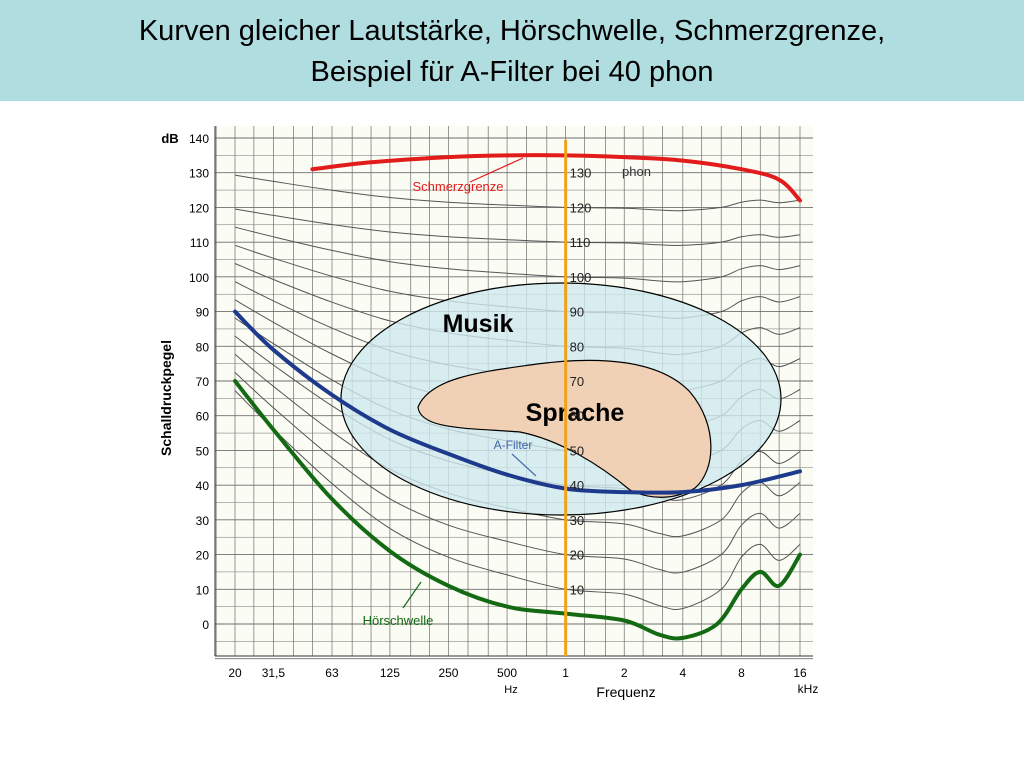  What do you see at coordinates (199, 278) in the screenshot?
I see `y-tick-label: 100` at bounding box center [199, 278].